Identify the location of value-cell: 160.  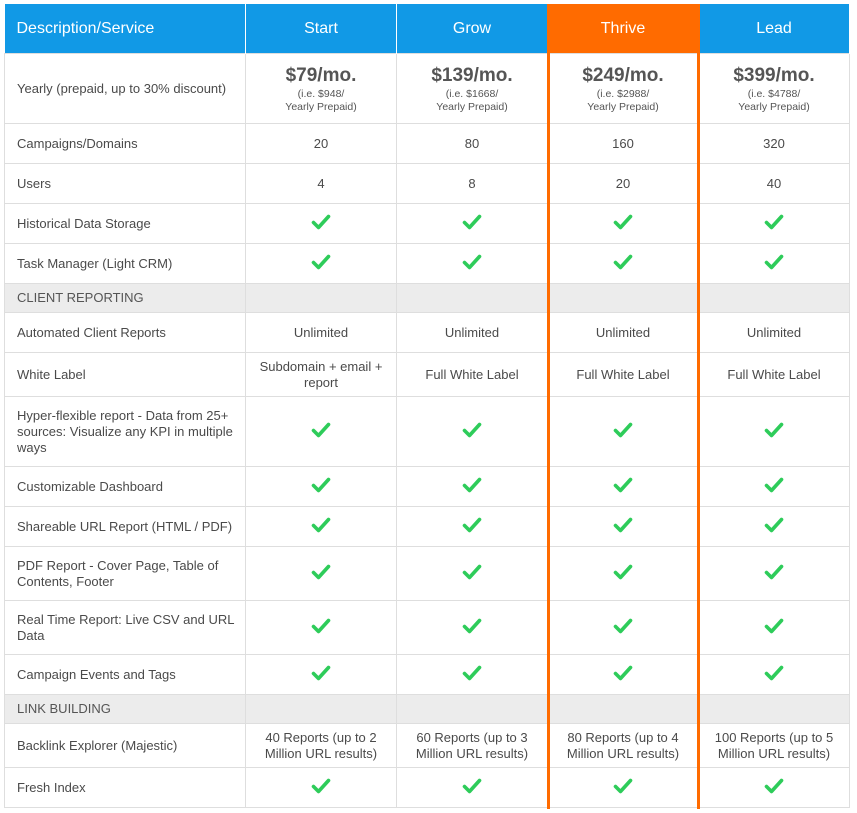
(623, 143).